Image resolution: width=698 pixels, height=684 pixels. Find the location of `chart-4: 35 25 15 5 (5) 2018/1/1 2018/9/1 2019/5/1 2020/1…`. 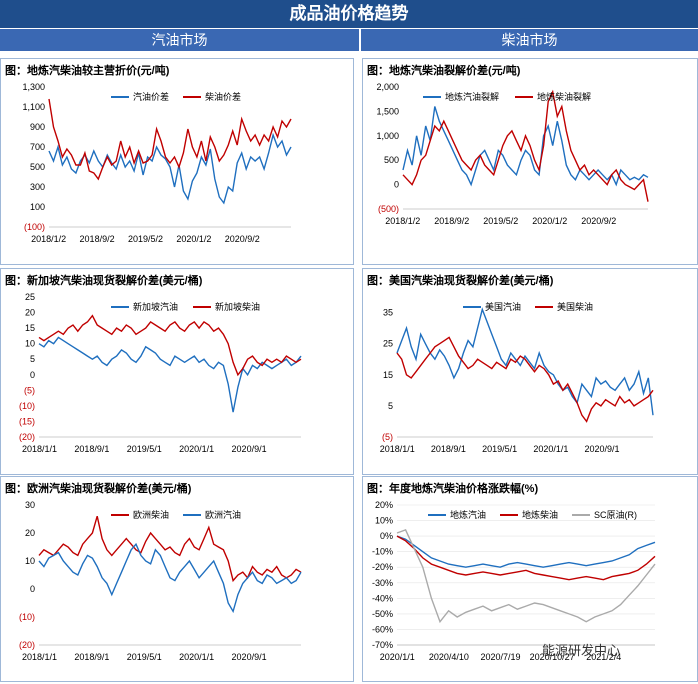

chart-4: 35 25 15 5 (5) 2018/1/1 2018/9/1 2019/5/1 2020/1… is located at coordinates (517, 377).